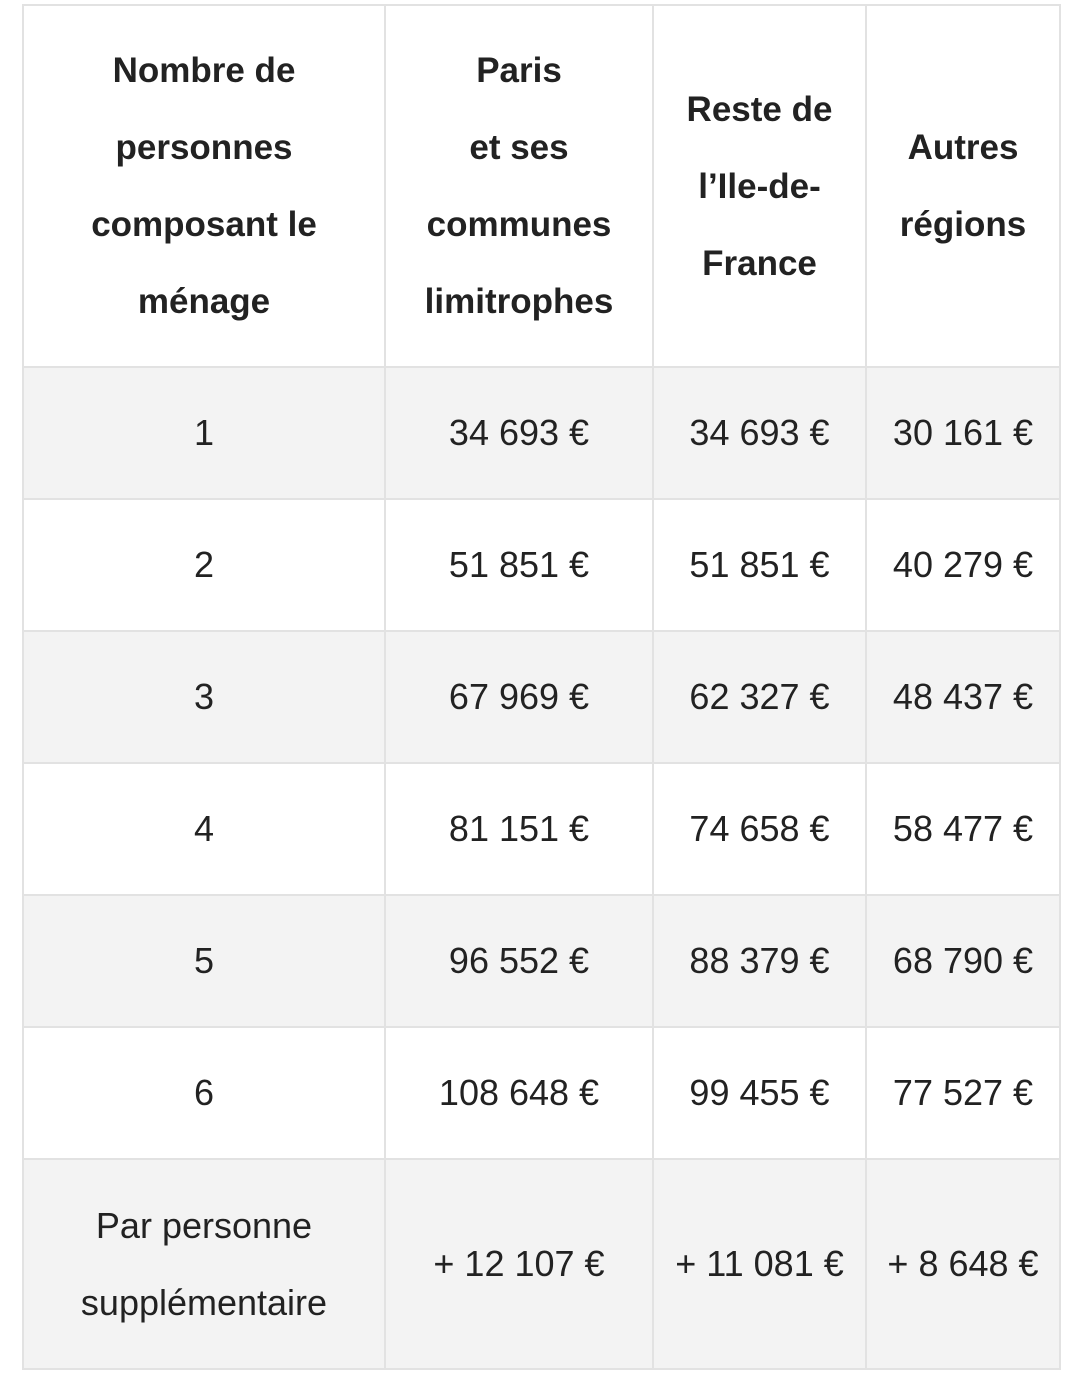 The image size is (1080, 1390). I want to click on income-ceiling: 30 161 €, so click(963, 433).